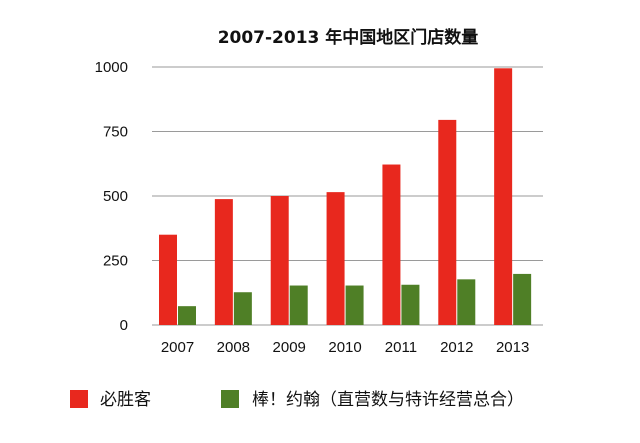 Image resolution: width=640 pixels, height=443 pixels. I want to click on legend-swatch-pizza-hut, so click(79, 399).